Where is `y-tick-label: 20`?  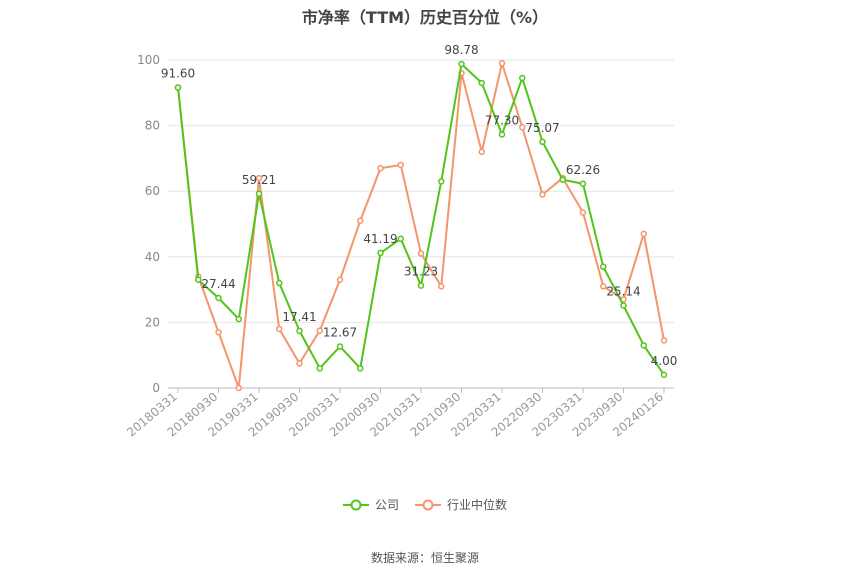
y-tick-label: 20 is located at coordinates (152, 322).